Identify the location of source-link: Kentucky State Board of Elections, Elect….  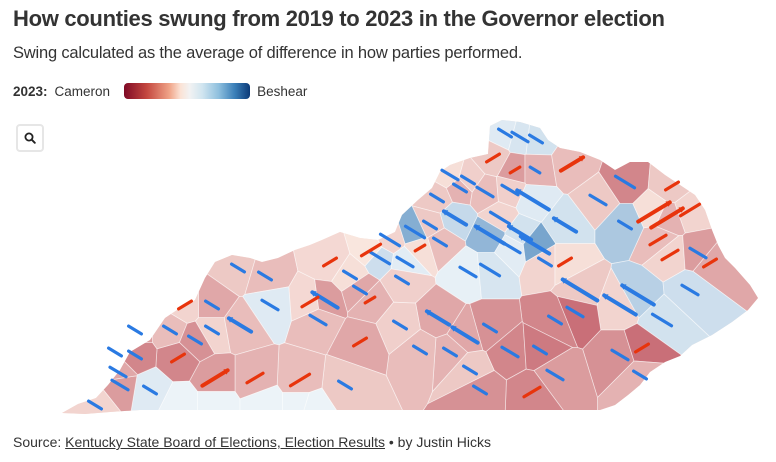
(225, 442).